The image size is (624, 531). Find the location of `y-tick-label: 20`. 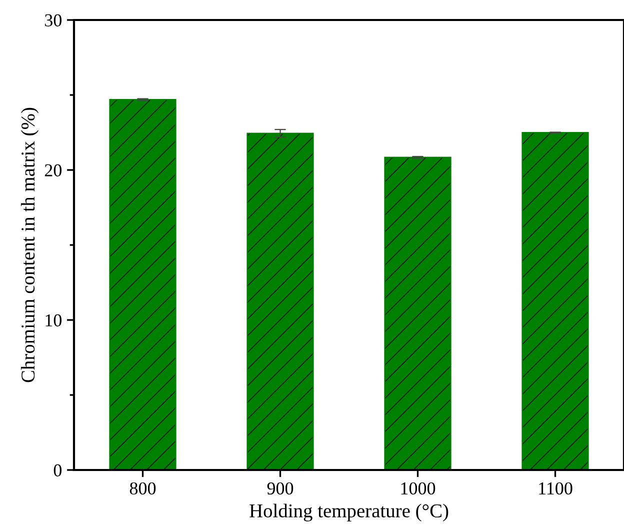

y-tick-label: 20 is located at coordinates (53, 170).